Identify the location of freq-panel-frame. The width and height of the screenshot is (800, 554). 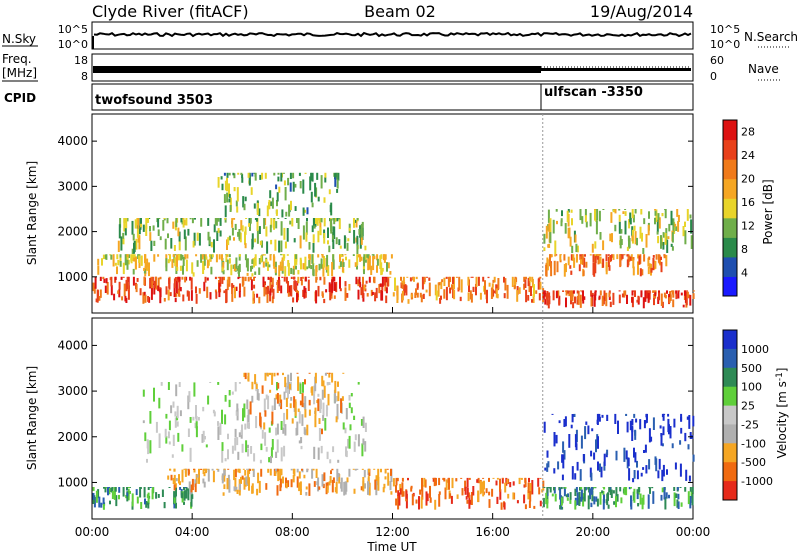
(392, 67).